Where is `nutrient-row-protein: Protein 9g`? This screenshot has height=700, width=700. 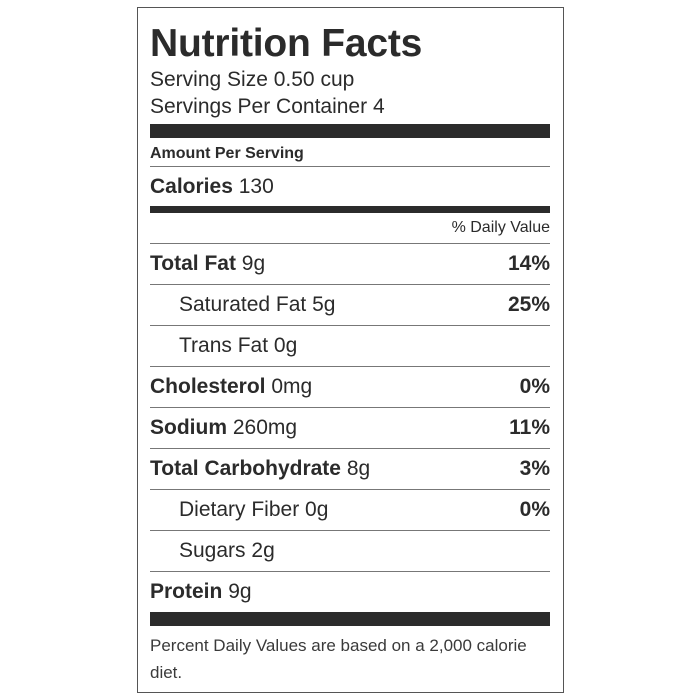
nutrient-row-protein: Protein 9g is located at coordinates (350, 592).